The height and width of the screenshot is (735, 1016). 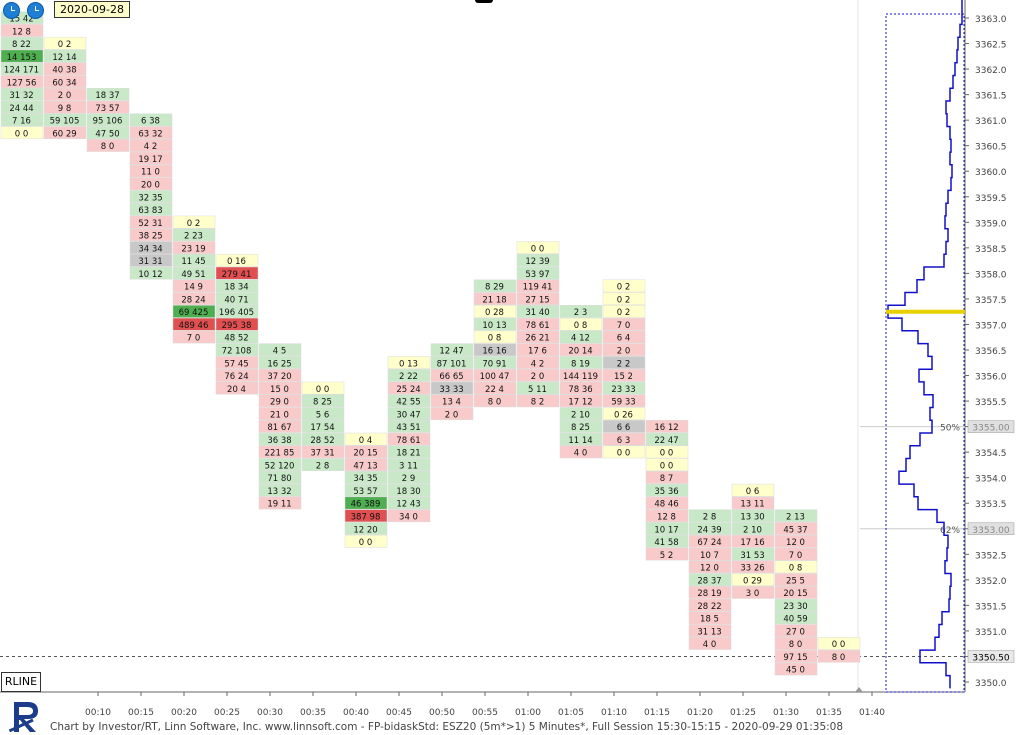 I want to click on cell-label: 97 15, so click(x=795, y=658).